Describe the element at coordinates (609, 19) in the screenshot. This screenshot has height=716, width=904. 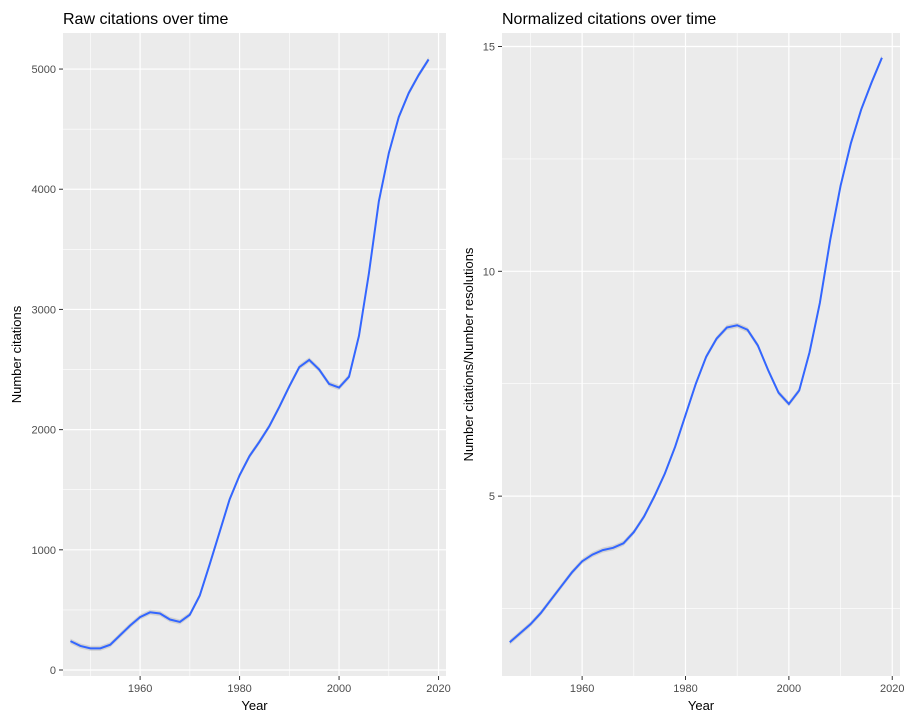
I see `chart-title: Normalized citations over time` at that location.